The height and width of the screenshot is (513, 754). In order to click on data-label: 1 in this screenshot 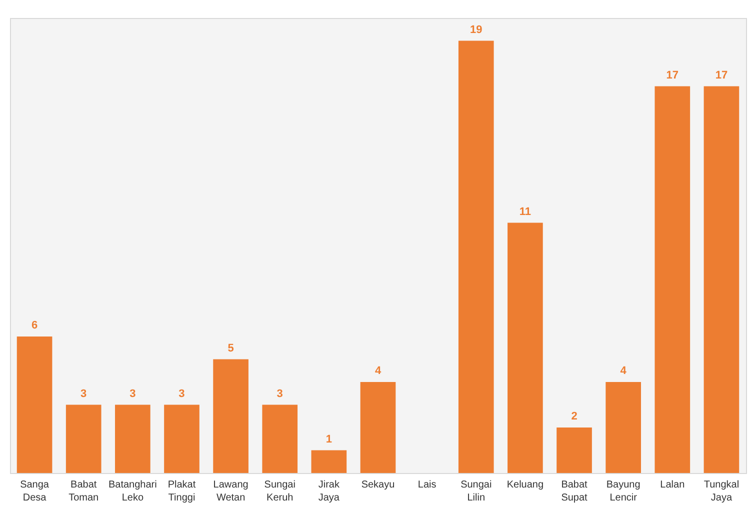, I will do `click(329, 439)`.